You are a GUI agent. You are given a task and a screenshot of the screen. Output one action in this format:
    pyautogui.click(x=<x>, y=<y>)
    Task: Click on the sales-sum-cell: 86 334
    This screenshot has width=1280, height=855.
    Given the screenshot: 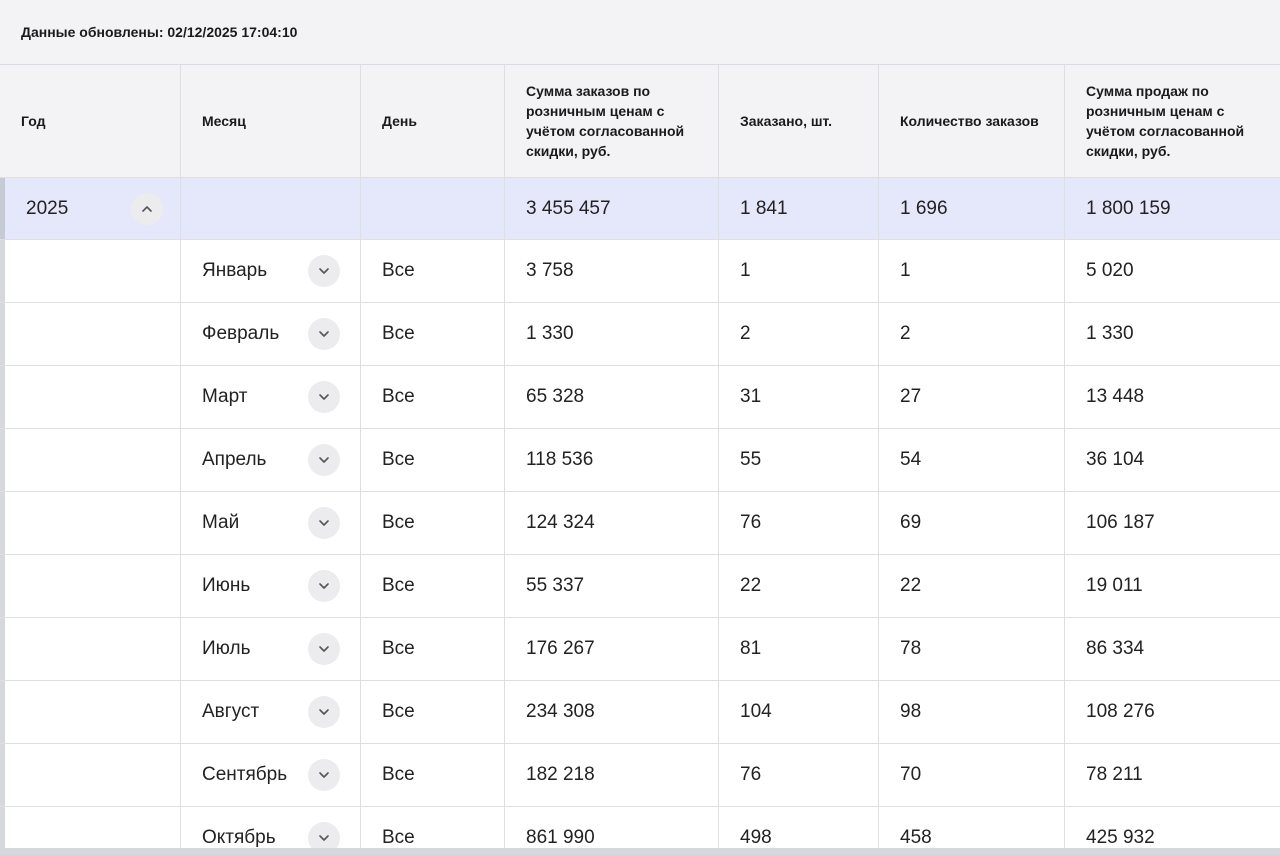 What is the action you would take?
    pyautogui.click(x=1115, y=648)
    